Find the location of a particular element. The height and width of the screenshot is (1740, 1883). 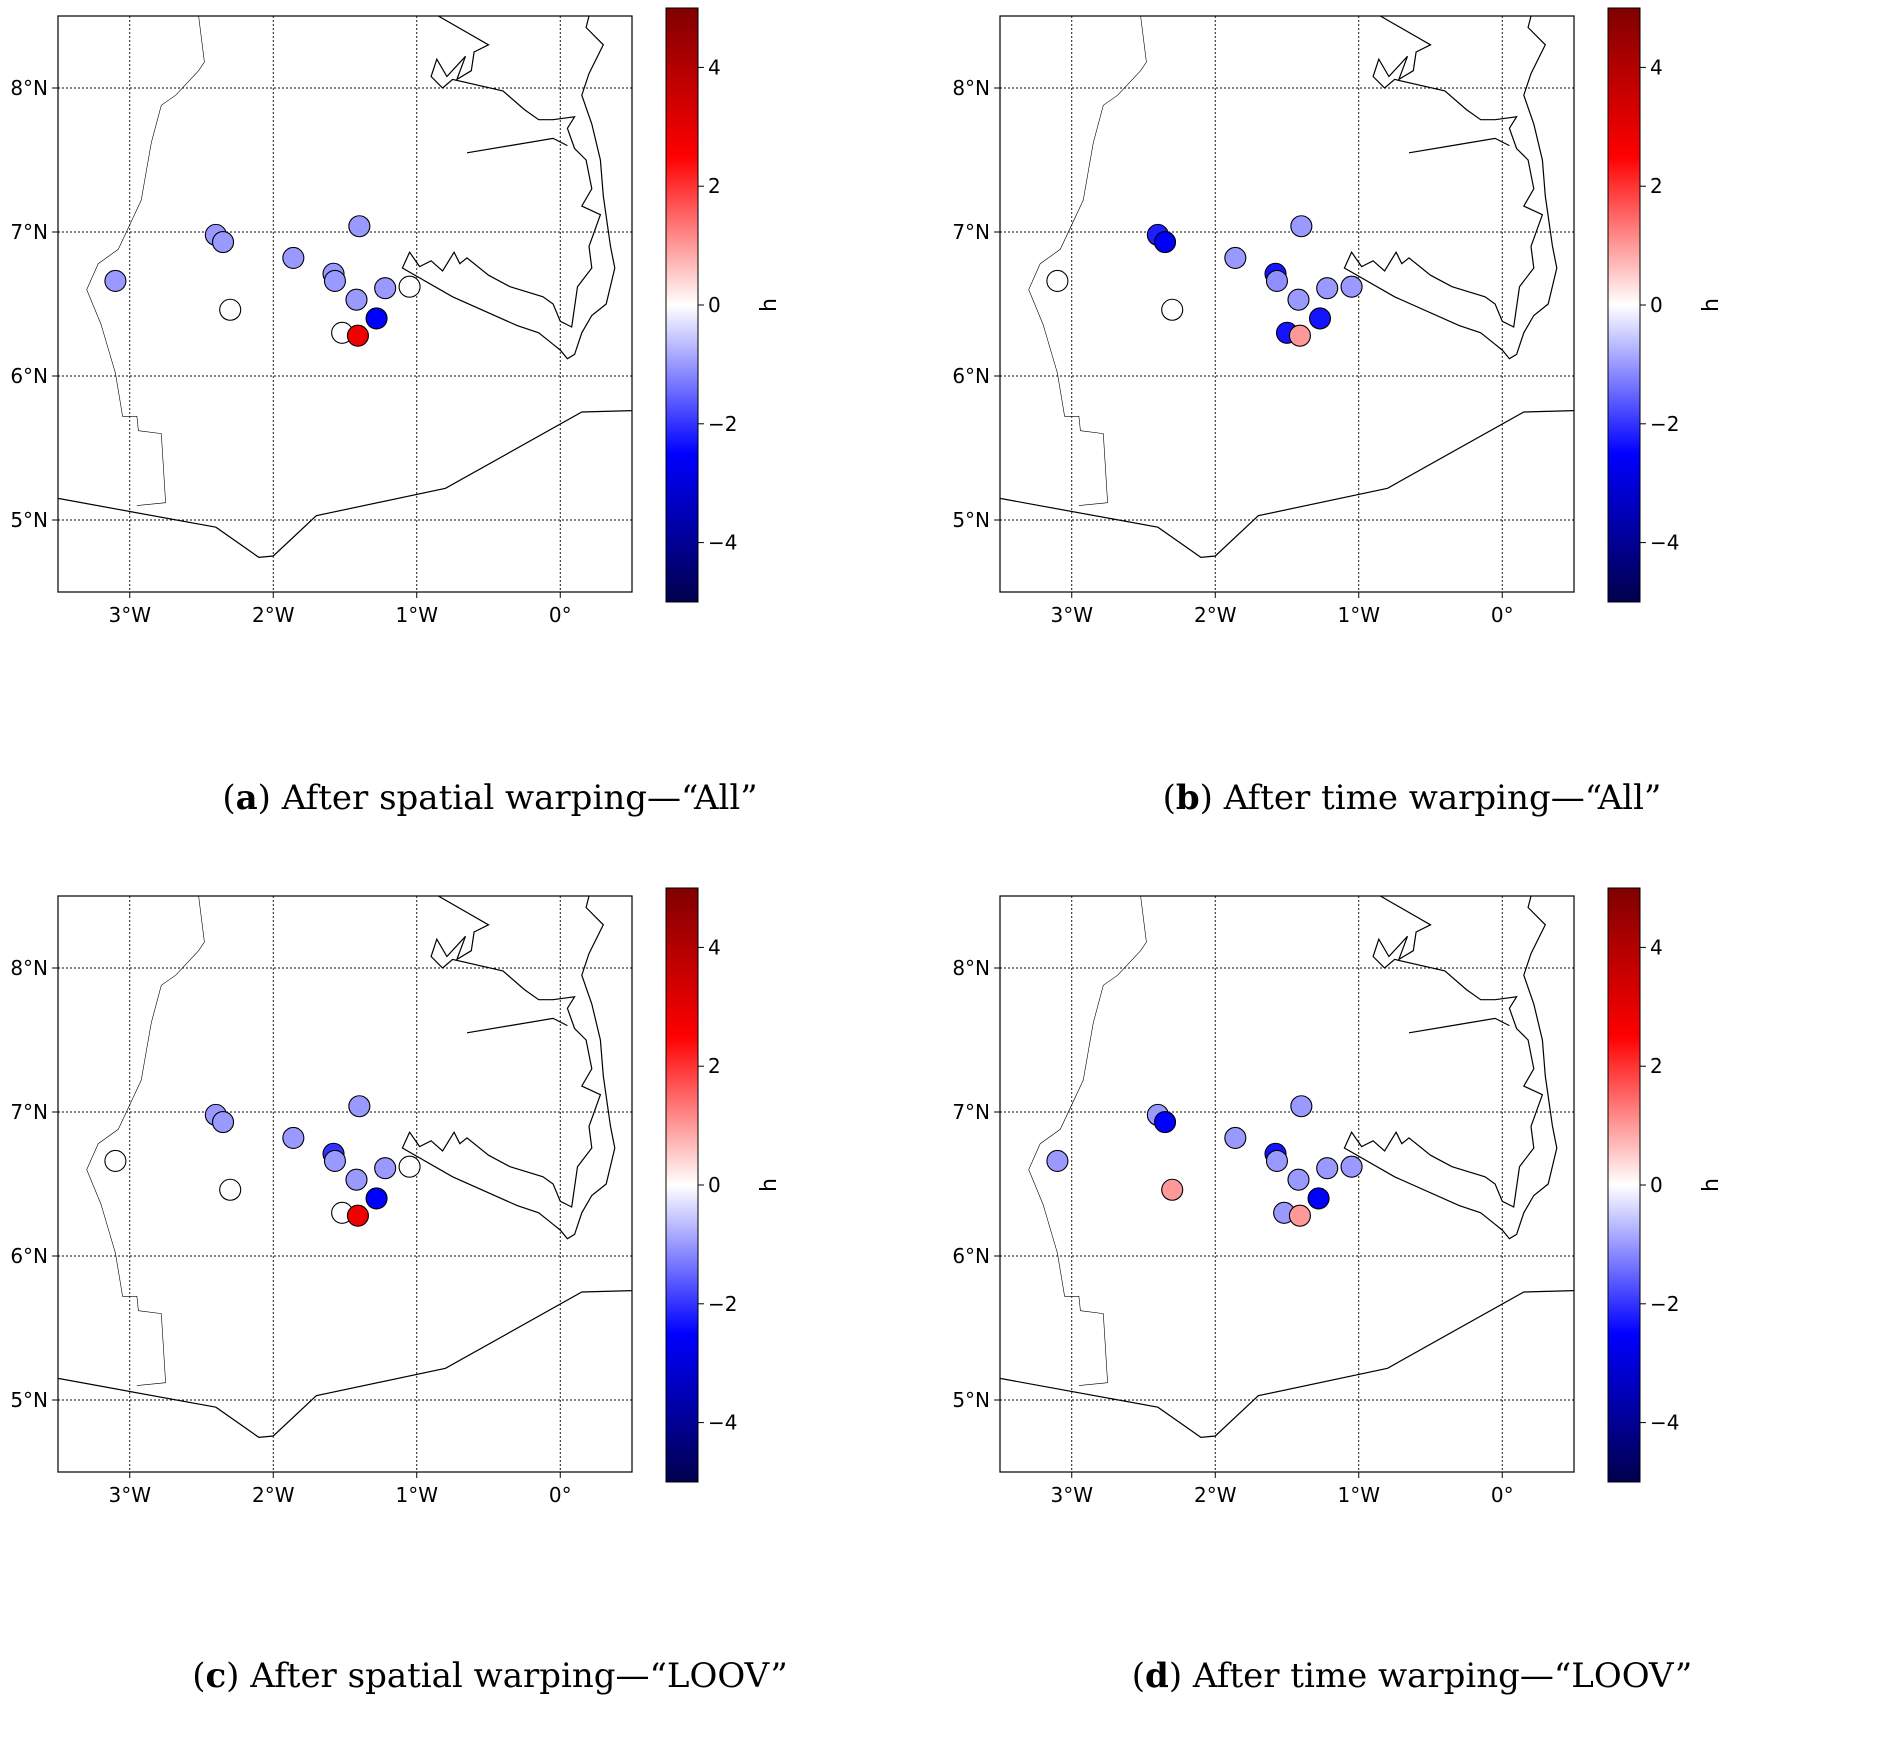

plot-frame is located at coordinates (345, 304).